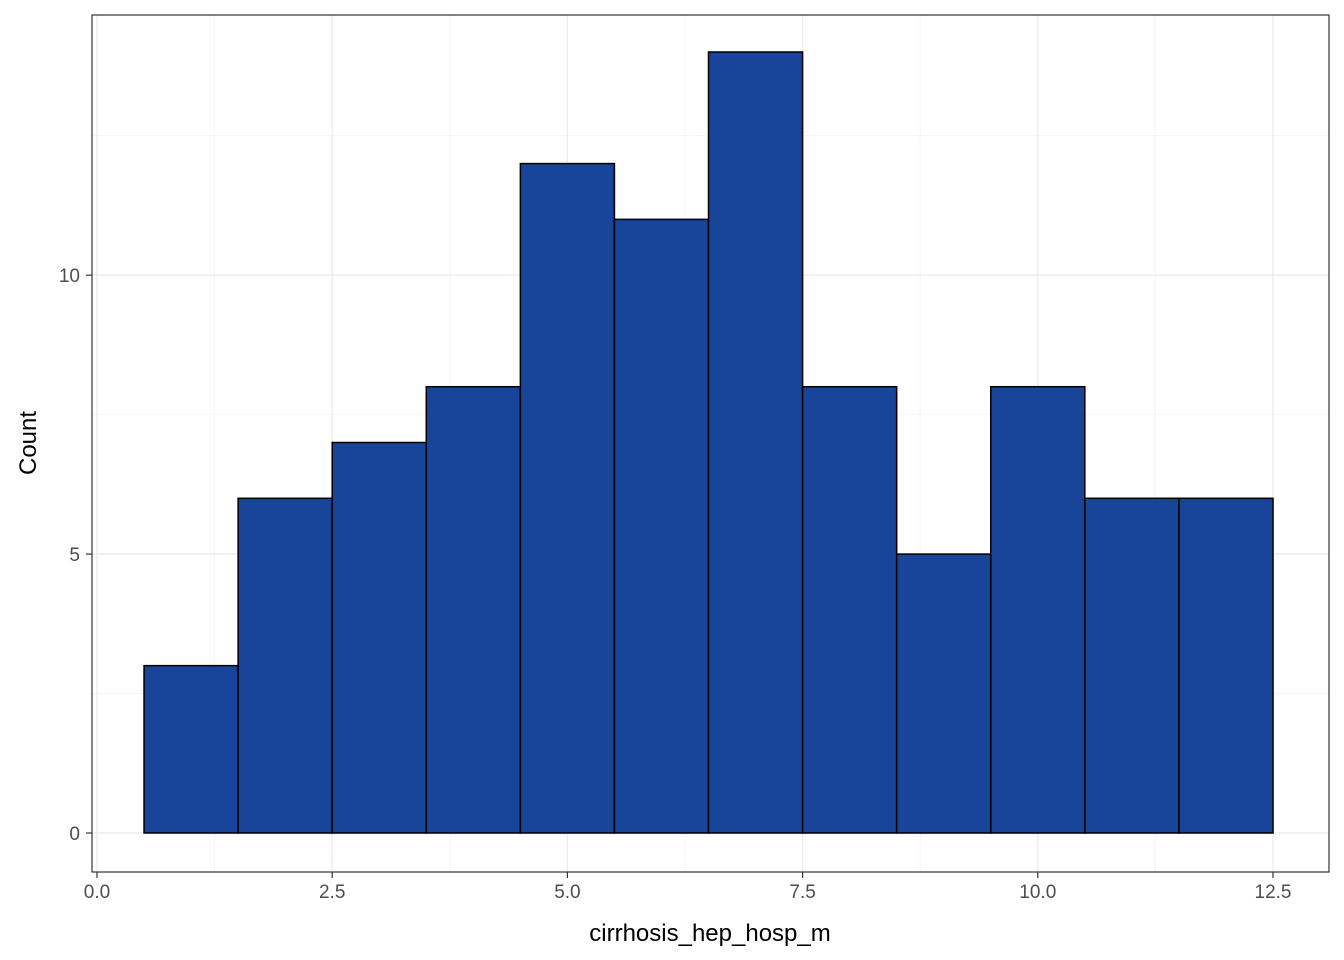 The image size is (1344, 960). What do you see at coordinates (1273, 892) in the screenshot?
I see `x-tick-label: 12.5` at bounding box center [1273, 892].